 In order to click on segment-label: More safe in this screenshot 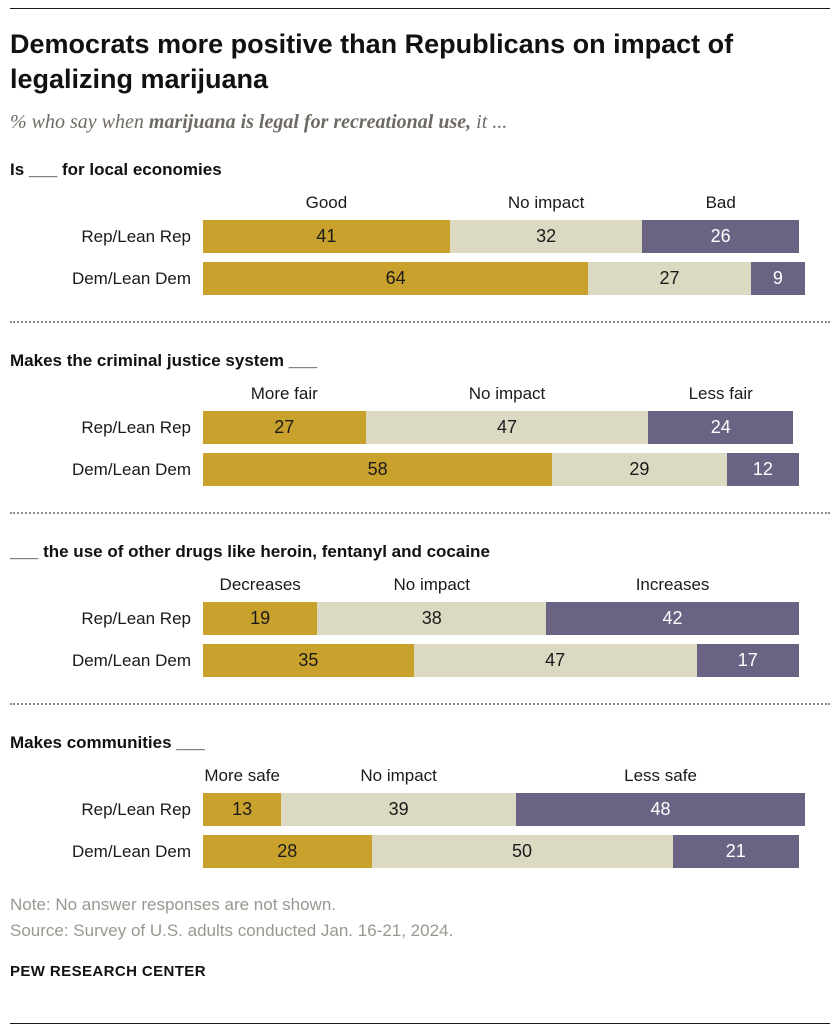, I will do `click(242, 776)`.